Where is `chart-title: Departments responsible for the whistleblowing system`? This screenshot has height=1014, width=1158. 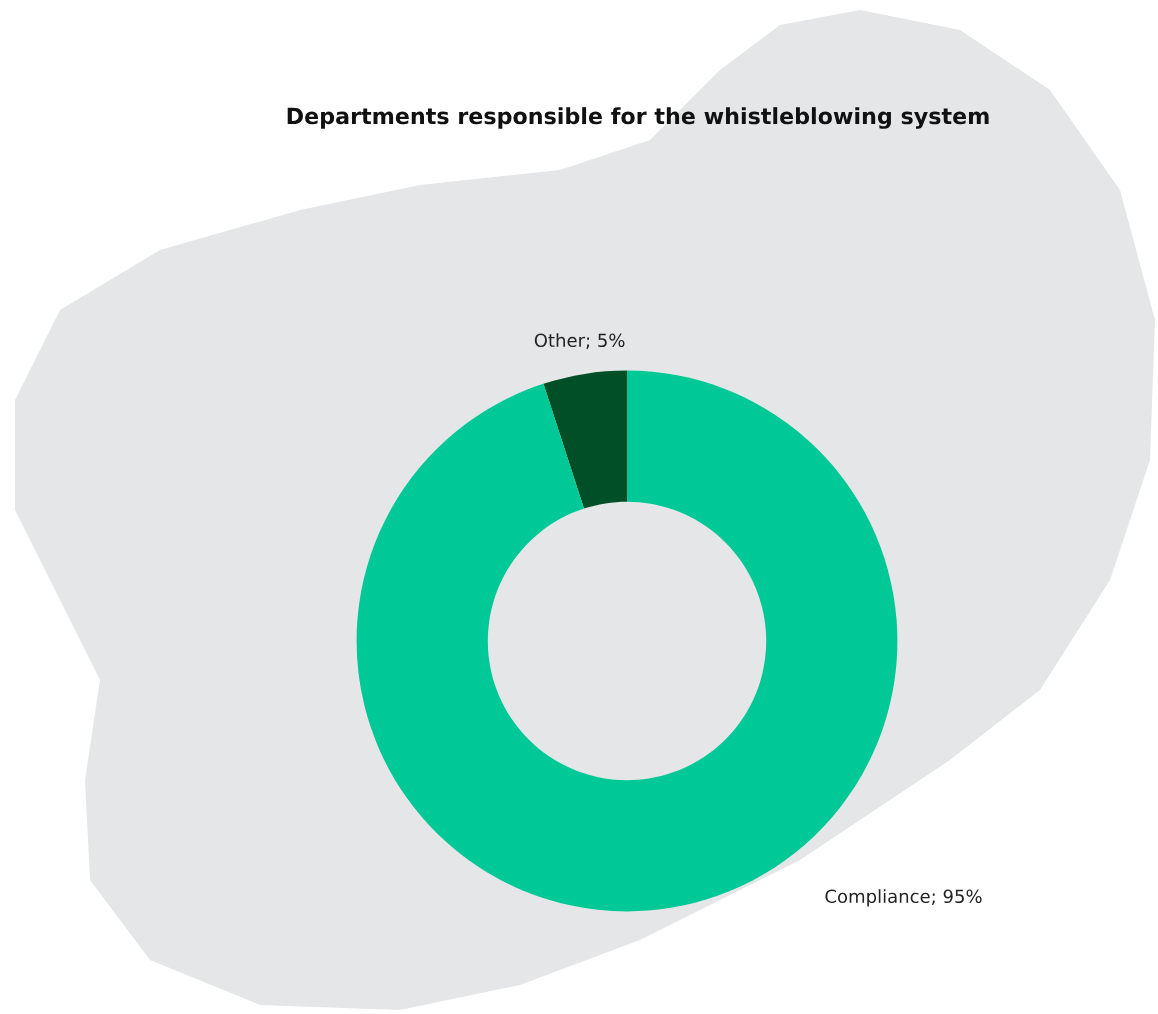 chart-title: Departments responsible for the whistleblowing system is located at coordinates (638, 118).